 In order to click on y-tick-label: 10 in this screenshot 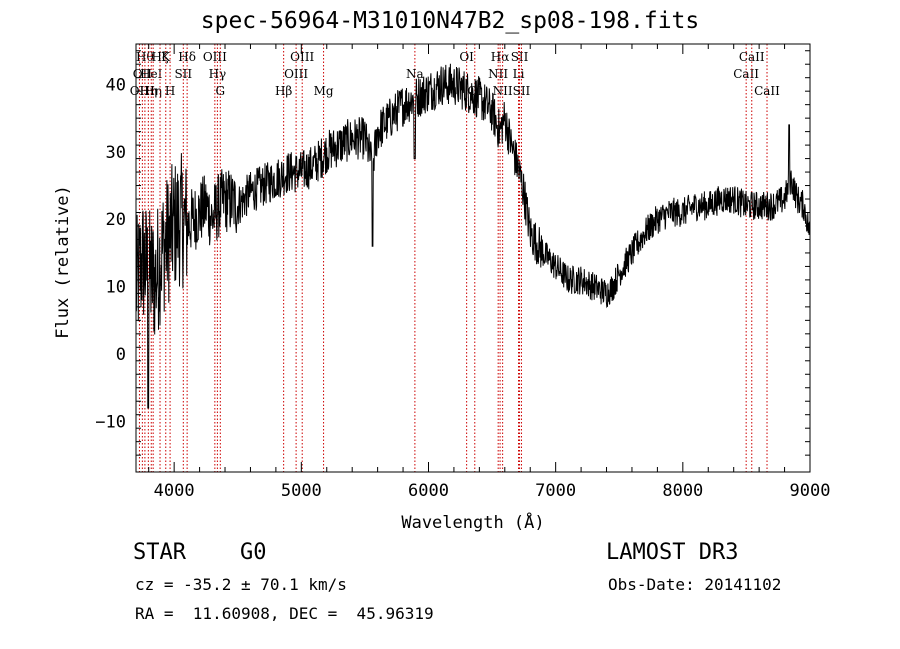, I will do `click(116, 288)`.